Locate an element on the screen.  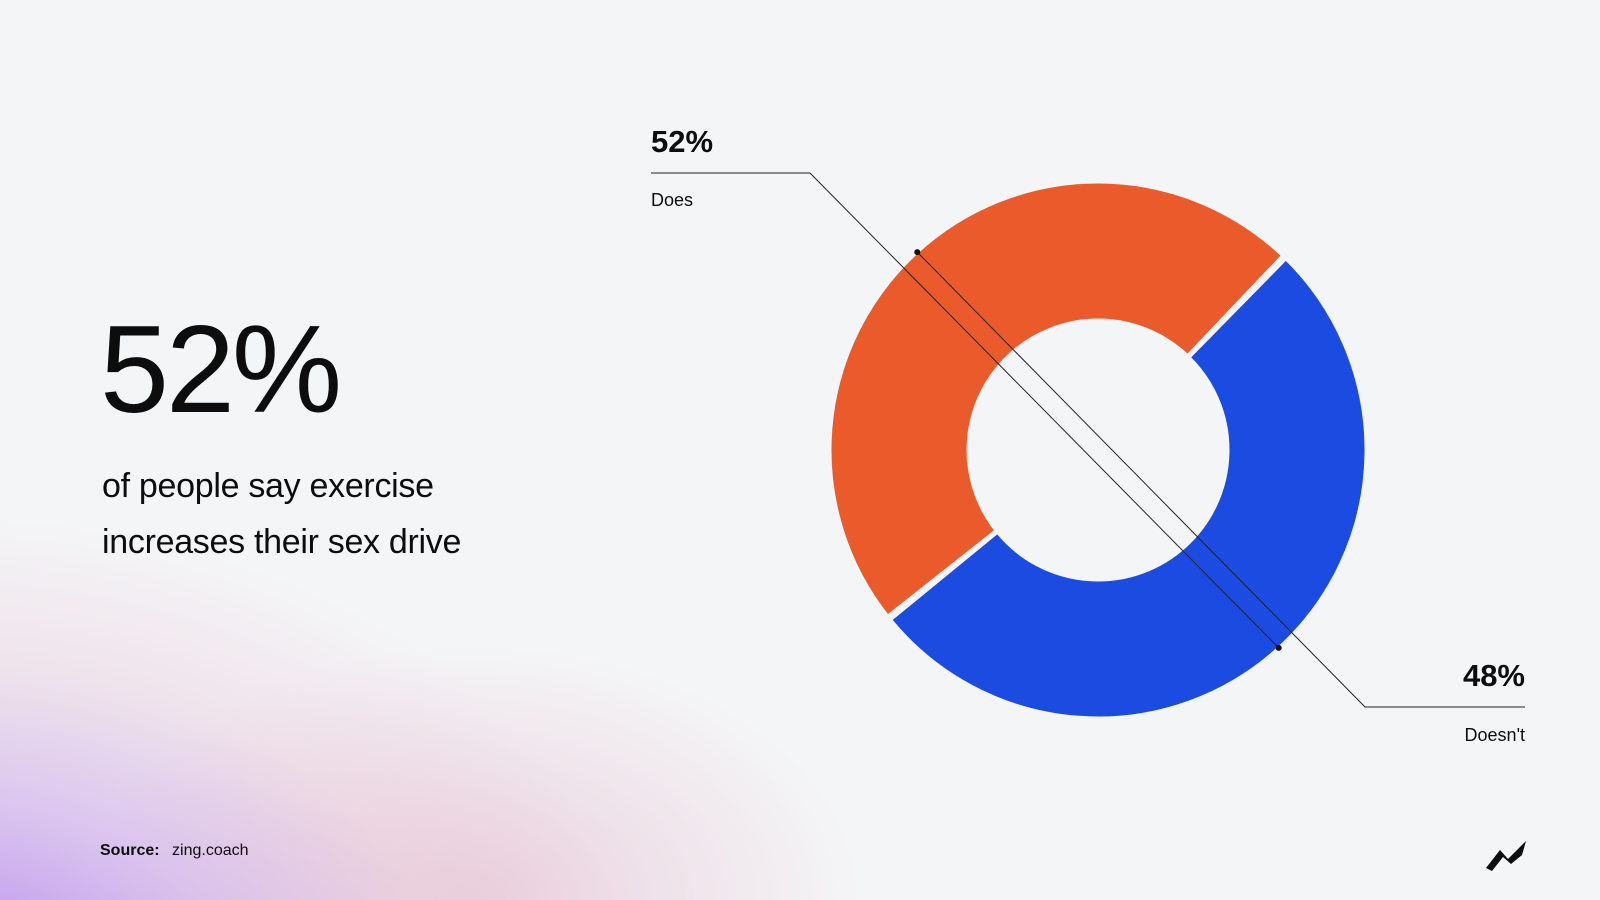
data-label-doesnt-value: 48% is located at coordinates (1494, 675).